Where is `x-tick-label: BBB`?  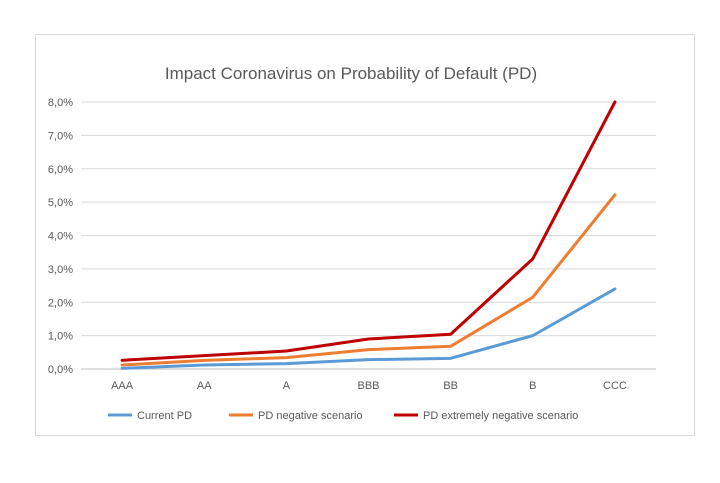 x-tick-label: BBB is located at coordinates (368, 386).